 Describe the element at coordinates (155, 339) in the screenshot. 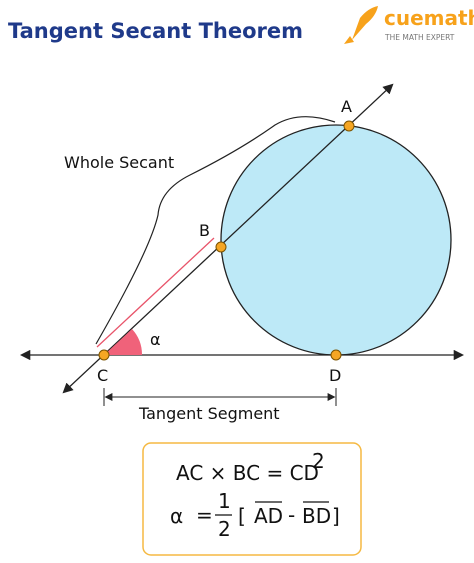

I see `angle-label: α` at that location.